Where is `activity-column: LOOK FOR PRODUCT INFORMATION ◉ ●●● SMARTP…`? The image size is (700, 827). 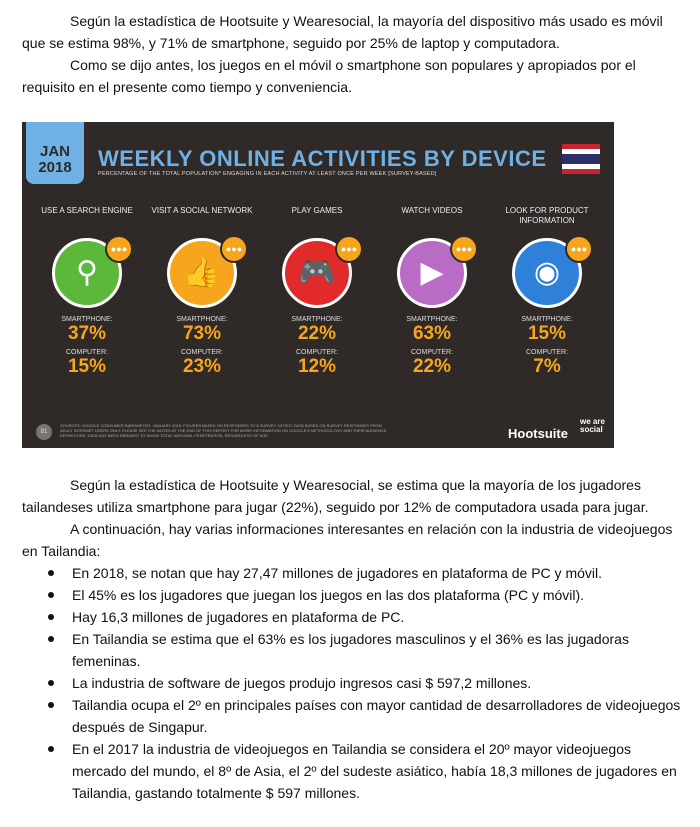
activity-column: LOOK FOR PRODUCT INFORMATION ◉ ●●● SMARTP… is located at coordinates (547, 292).